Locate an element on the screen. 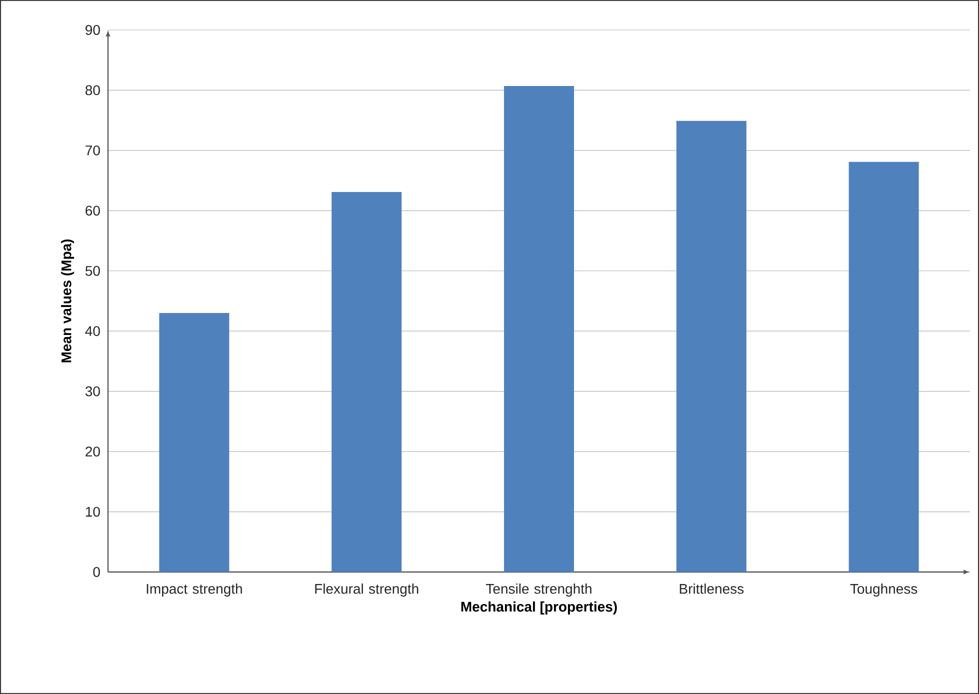 The image size is (979, 694). x-tick-label: Impact strength is located at coordinates (194, 590).